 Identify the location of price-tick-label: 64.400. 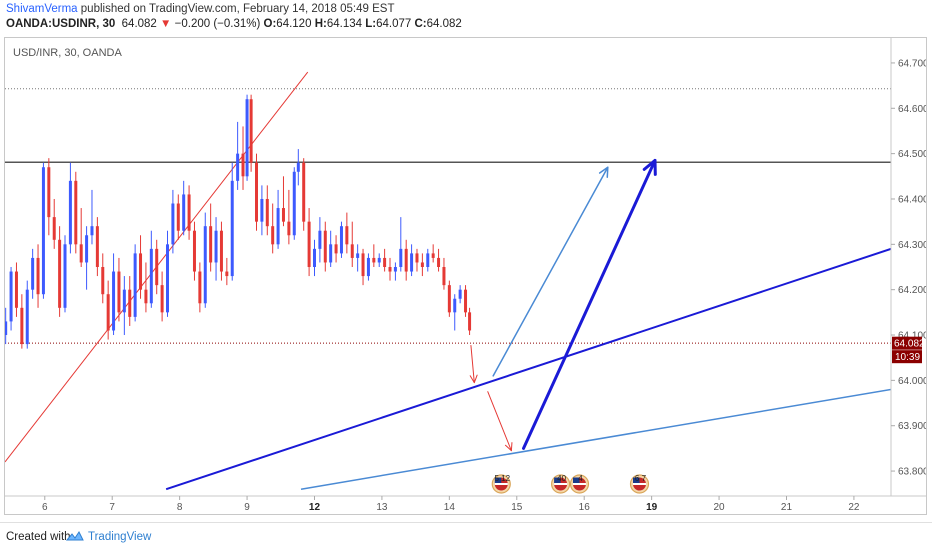
(912, 199).